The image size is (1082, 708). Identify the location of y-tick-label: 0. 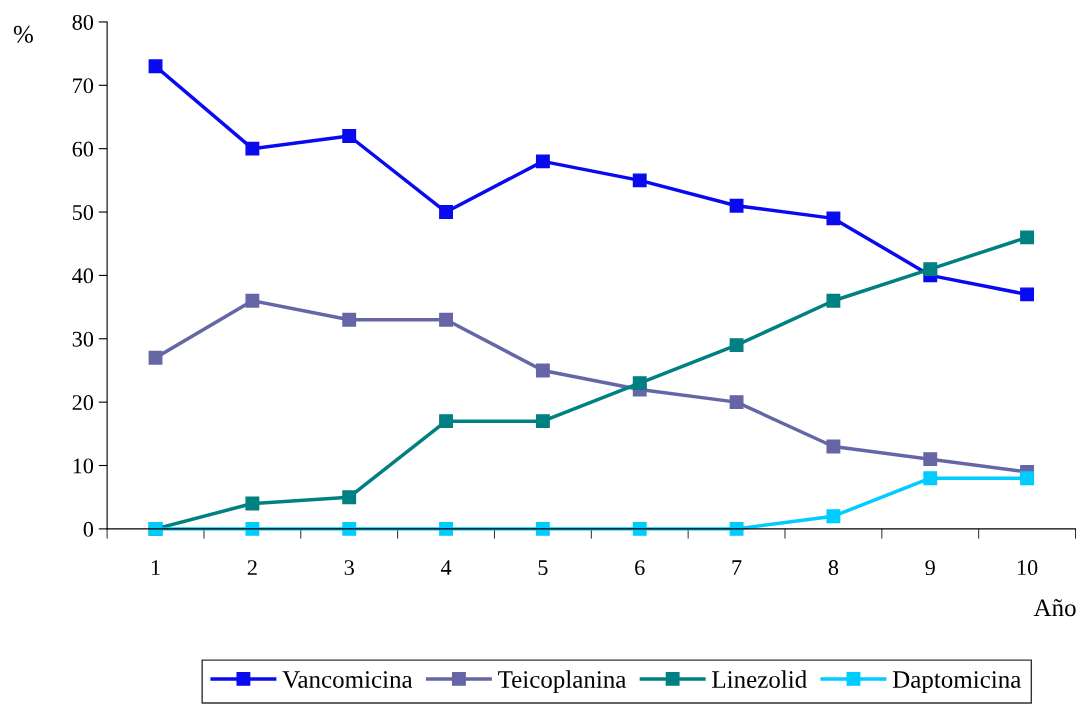
(88, 529).